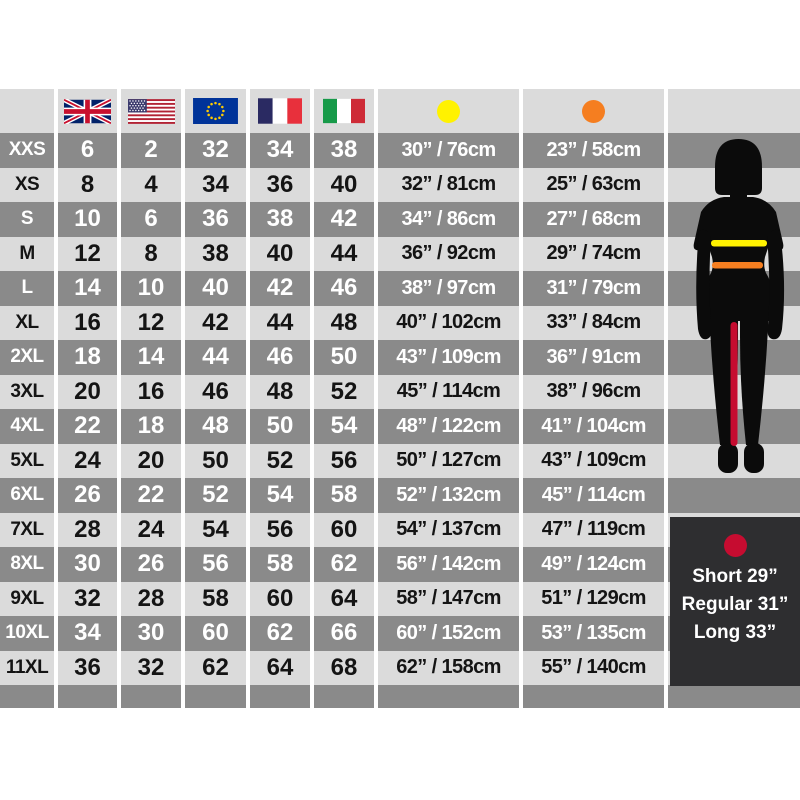 The image size is (800, 800). What do you see at coordinates (593, 598) in the screenshot?
I see `waist-value: 51” / 129cm` at bounding box center [593, 598].